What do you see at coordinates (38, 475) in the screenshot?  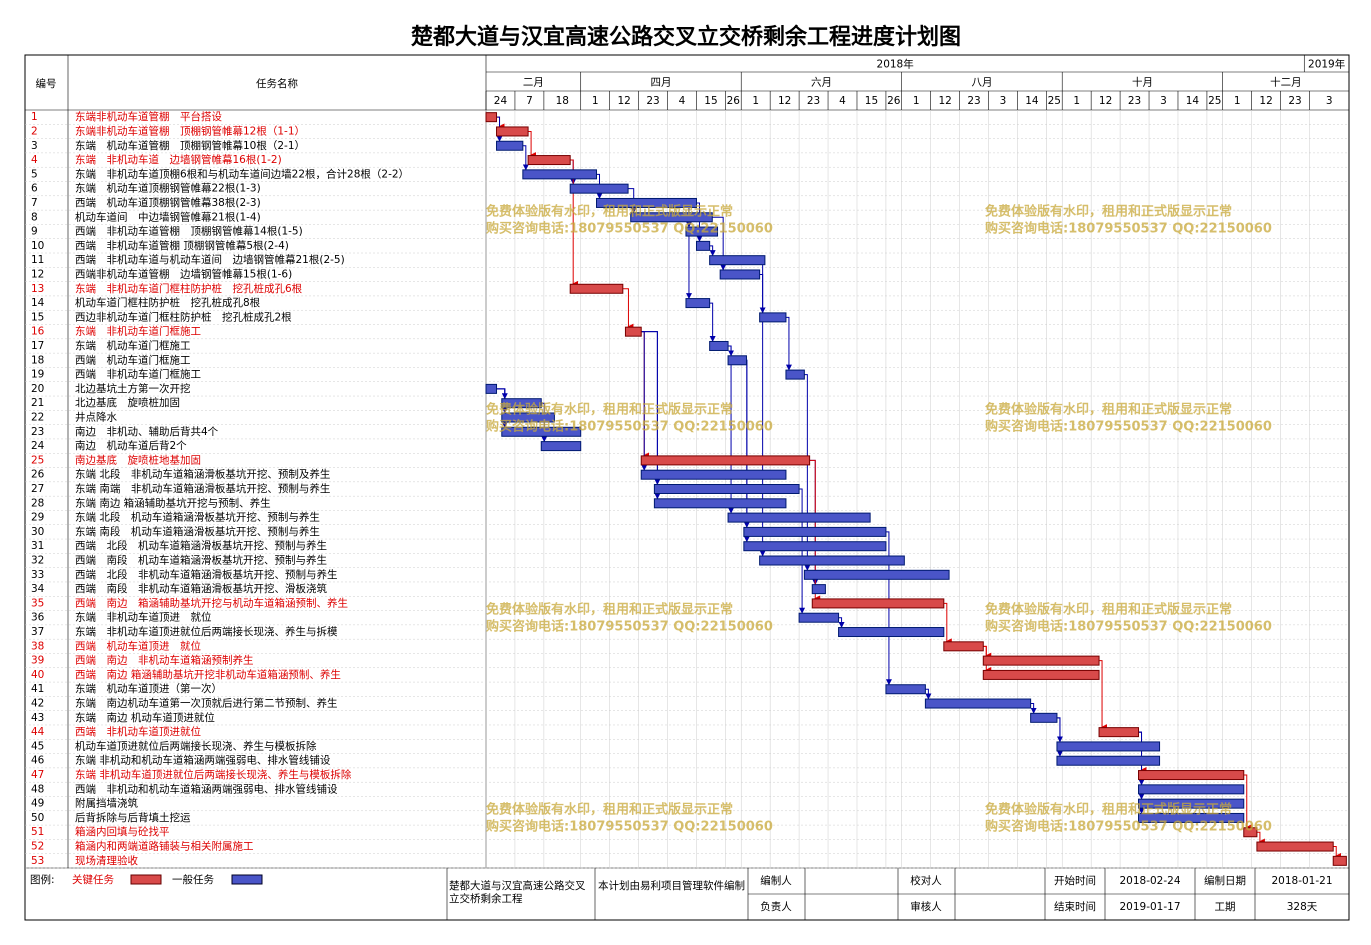 I see `task-id: 26` at bounding box center [38, 475].